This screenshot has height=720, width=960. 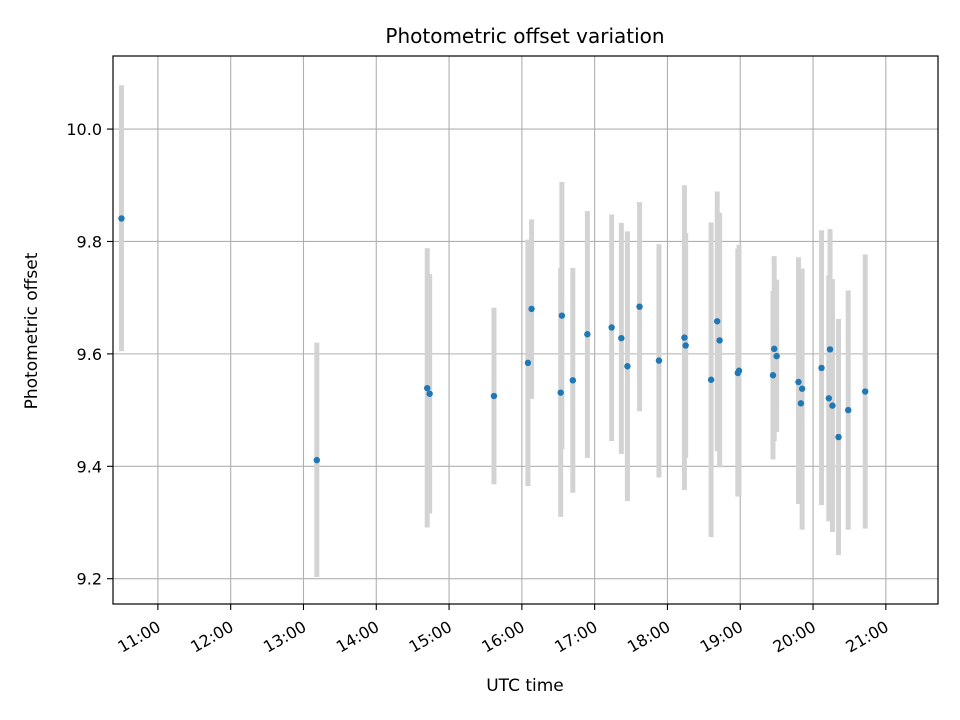 I want to click on x-axis-label: UTC time, so click(x=525, y=686).